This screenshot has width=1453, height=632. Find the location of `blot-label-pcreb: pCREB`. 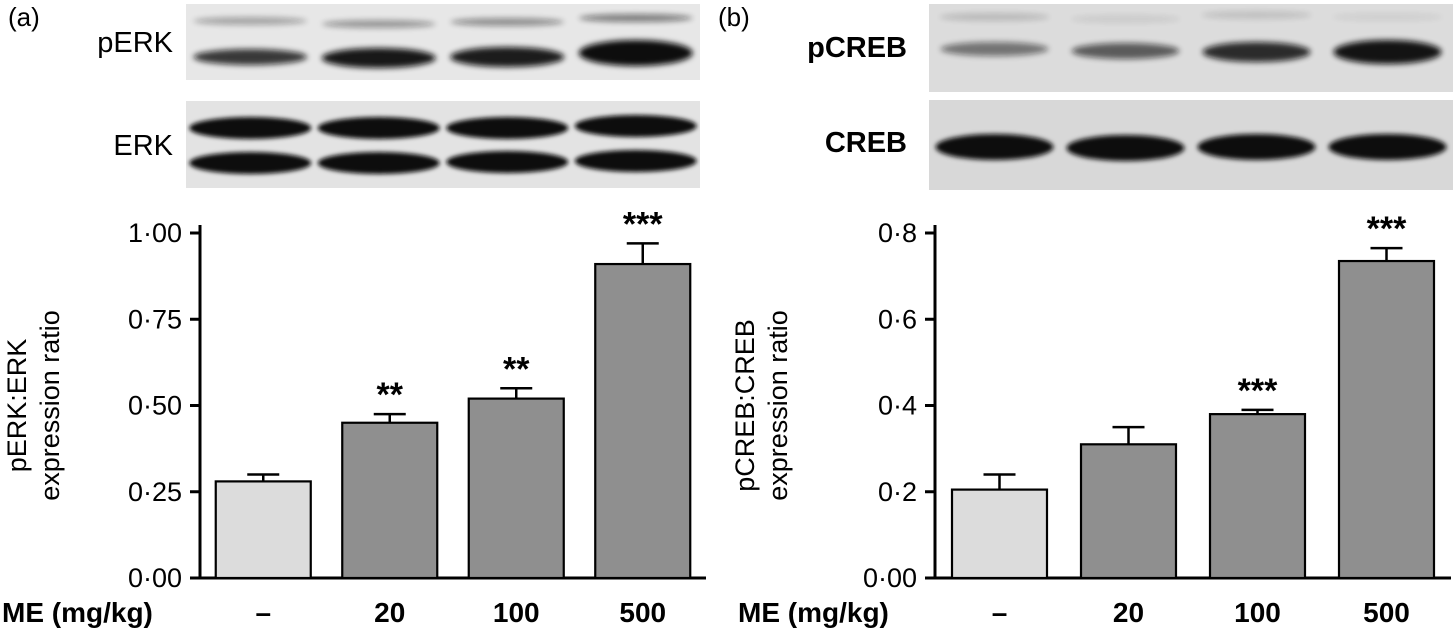

blot-label-pcreb: pCREB is located at coordinates (857, 48).